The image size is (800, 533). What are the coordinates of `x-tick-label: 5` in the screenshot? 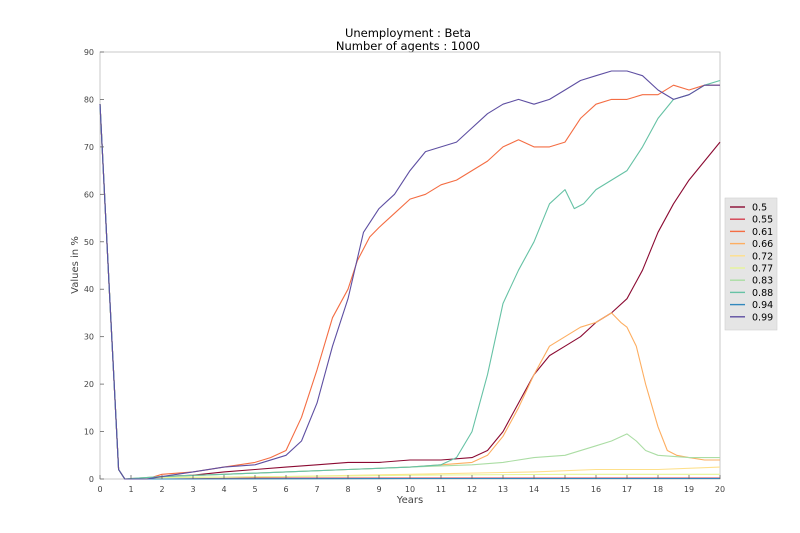 It's located at (254, 489).